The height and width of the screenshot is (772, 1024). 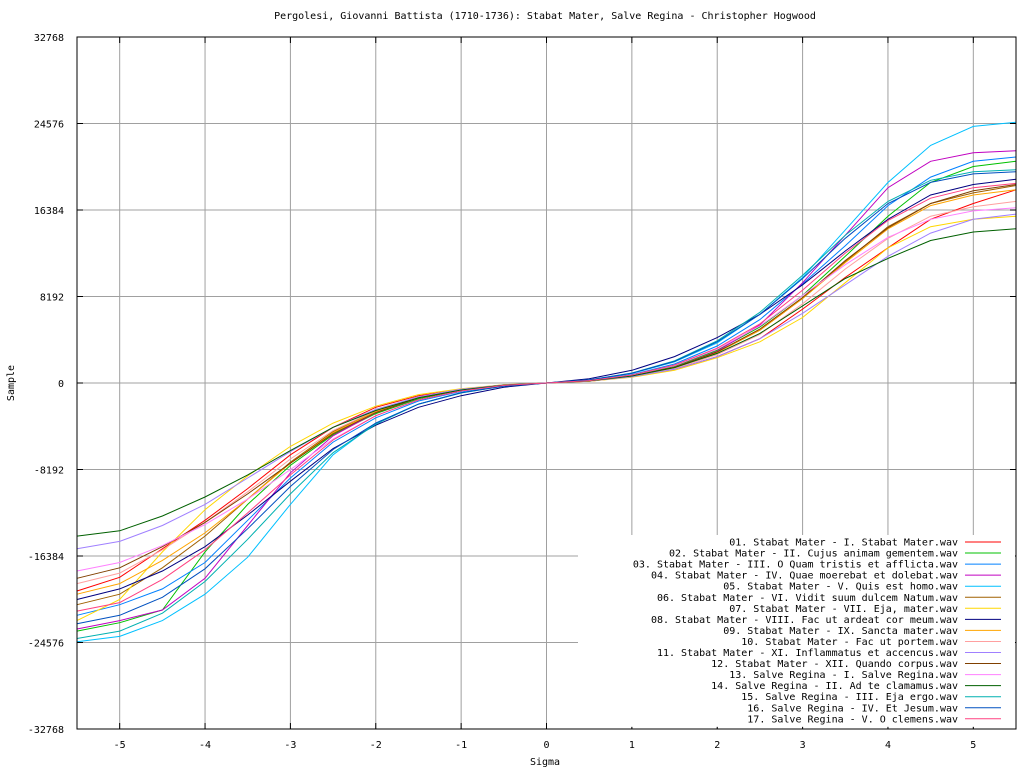 I want to click on y-tick-label: 32768, so click(x=49, y=38).